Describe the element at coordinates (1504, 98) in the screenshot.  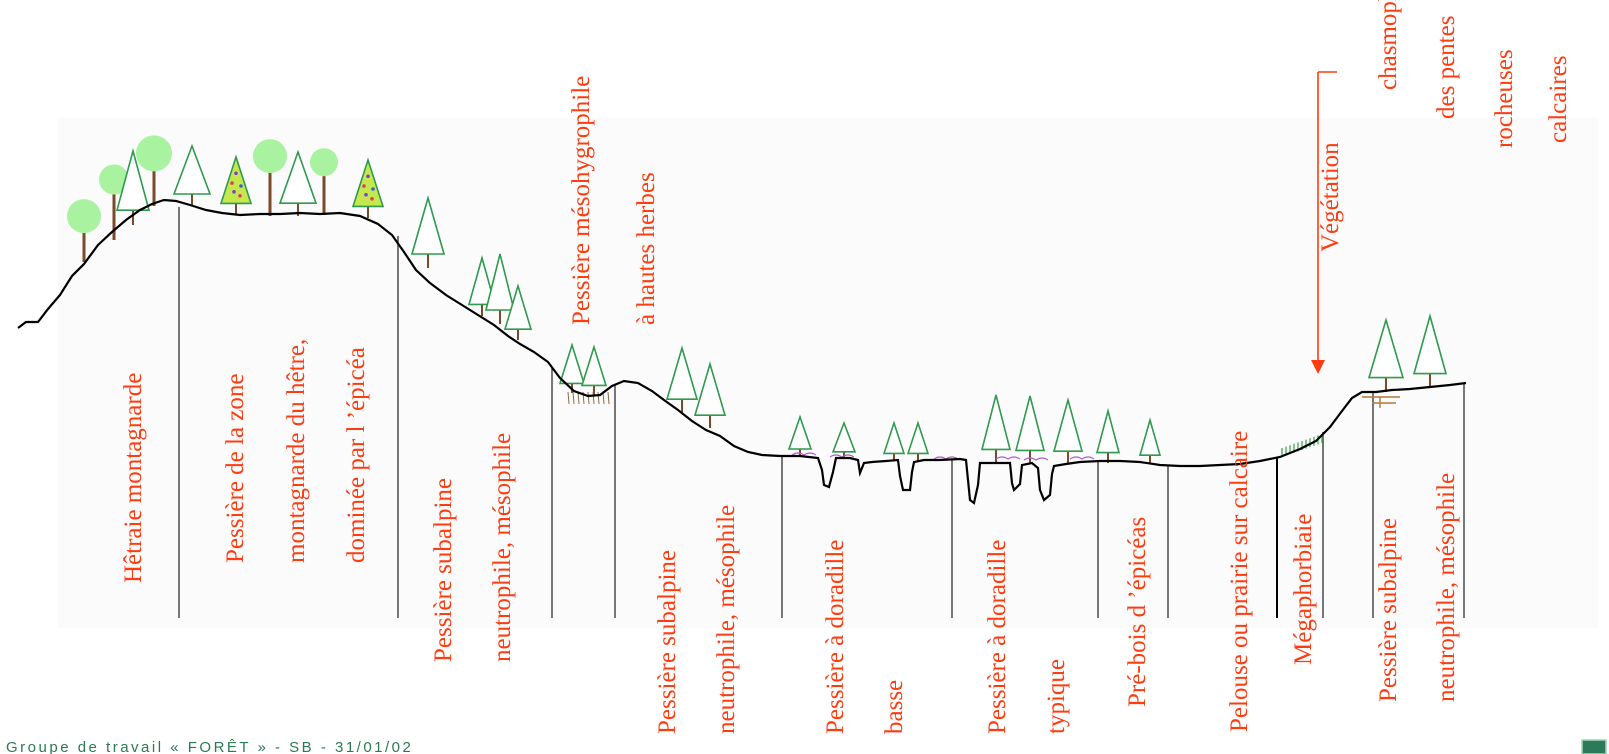
I see `zone-label: rocheuses` at that location.